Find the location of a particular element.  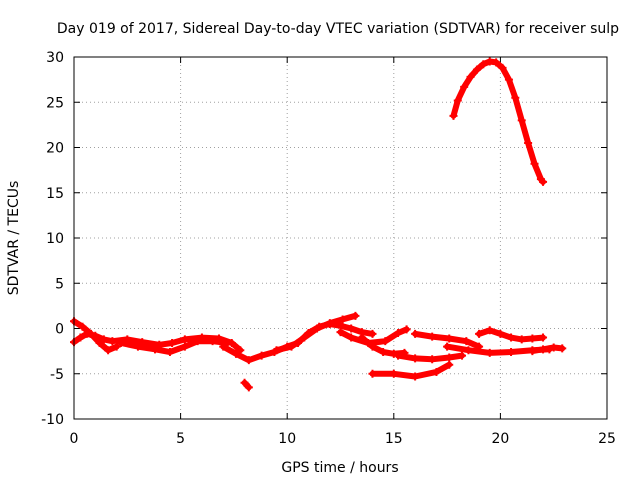

y-tick-label: 15 is located at coordinates (55, 194).